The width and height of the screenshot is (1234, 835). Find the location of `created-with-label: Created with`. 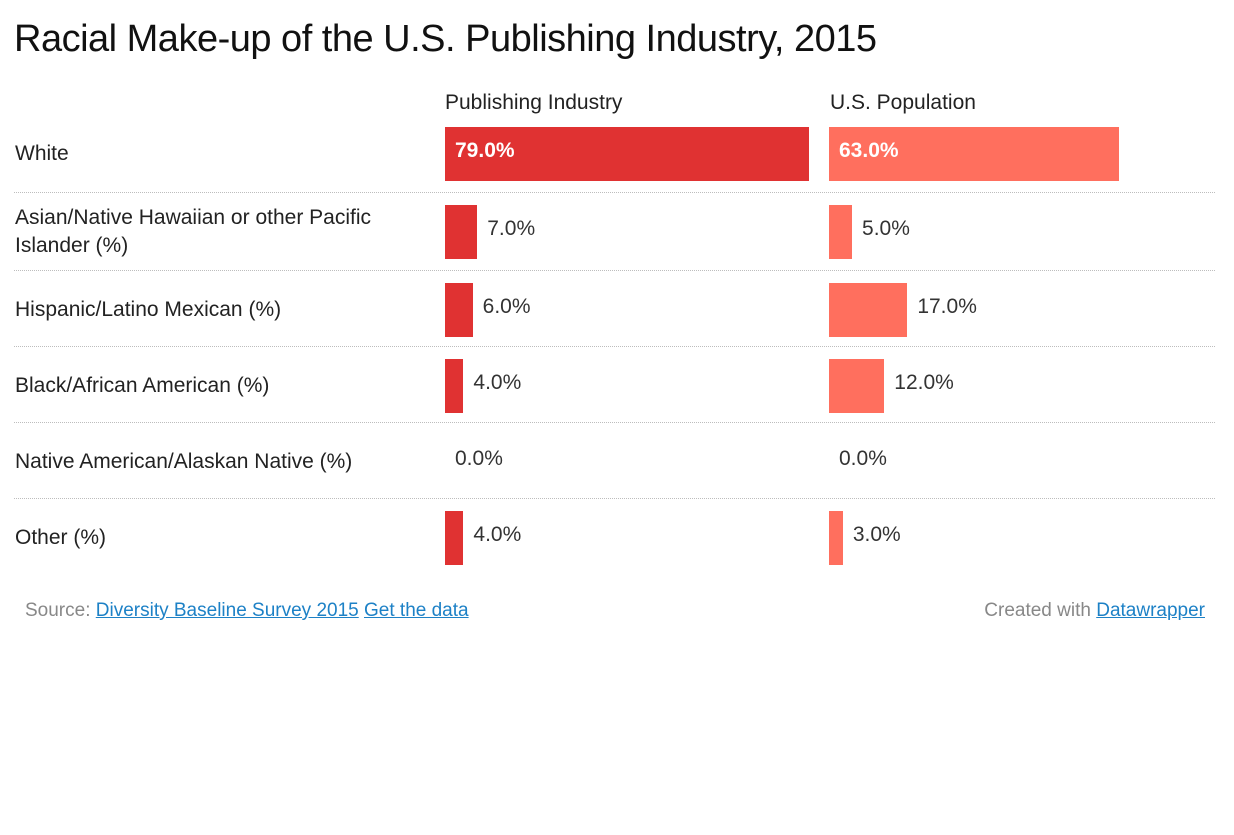

created-with-label: Created with is located at coordinates (1037, 610).